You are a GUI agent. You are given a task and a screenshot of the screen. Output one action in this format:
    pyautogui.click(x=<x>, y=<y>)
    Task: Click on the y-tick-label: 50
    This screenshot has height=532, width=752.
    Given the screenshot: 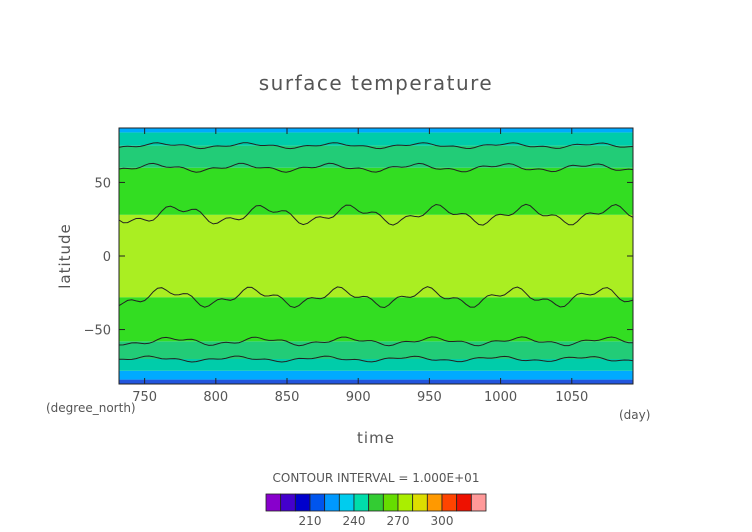 What is the action you would take?
    pyautogui.click(x=102, y=183)
    